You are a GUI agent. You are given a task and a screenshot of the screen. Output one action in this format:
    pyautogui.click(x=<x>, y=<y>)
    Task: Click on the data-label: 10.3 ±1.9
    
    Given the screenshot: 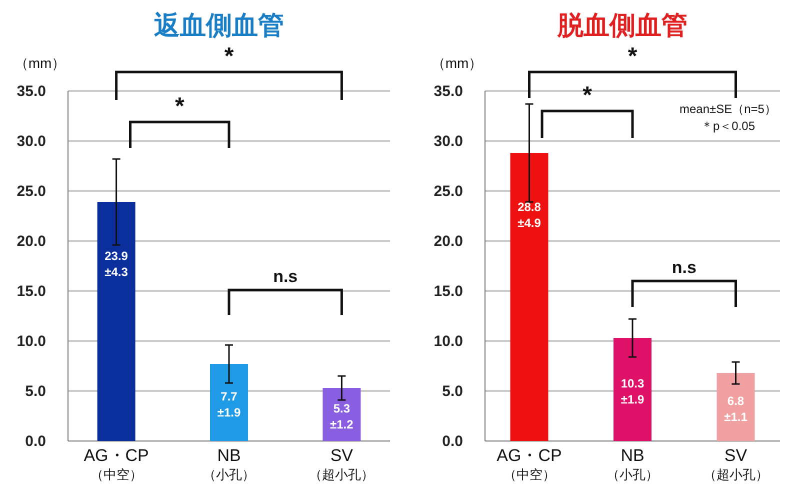 What is the action you would take?
    pyautogui.click(x=632, y=391)
    